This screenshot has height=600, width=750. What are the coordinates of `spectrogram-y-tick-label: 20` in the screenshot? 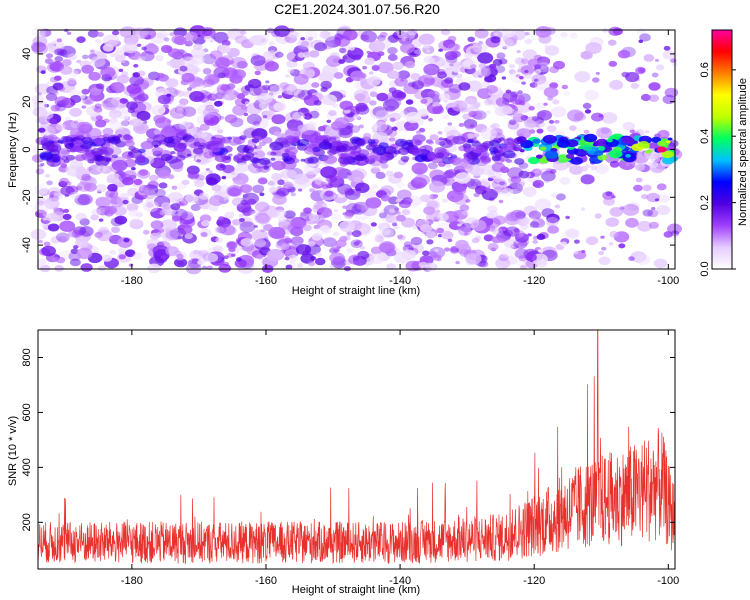 It's located at (27, 102).